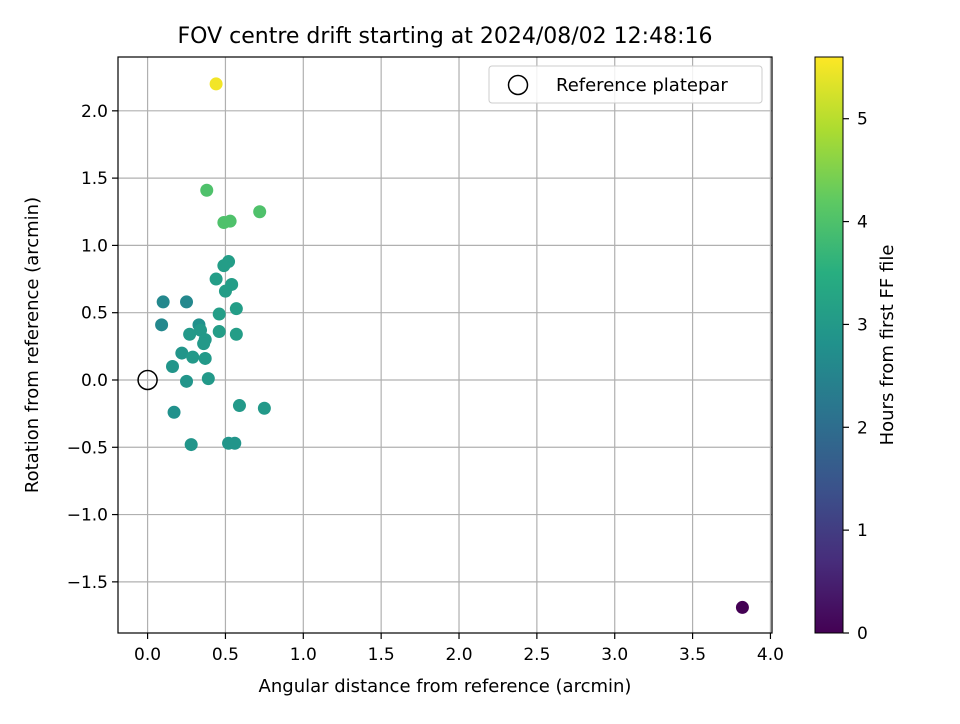  What do you see at coordinates (94, 246) in the screenshot?
I see `y-tick-label: 1.0` at bounding box center [94, 246].